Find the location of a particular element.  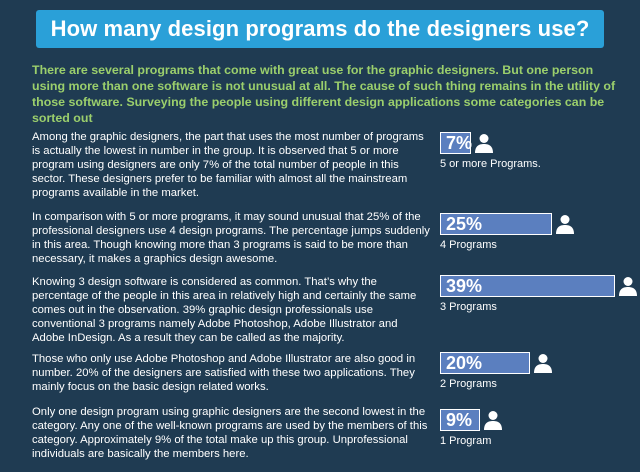

category-label: 1 Program is located at coordinates (466, 441).